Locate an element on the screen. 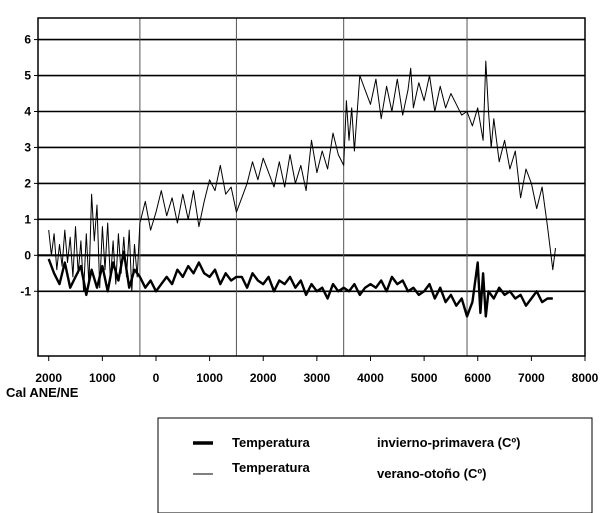  y-tick-label: 5 is located at coordinates (27, 76).